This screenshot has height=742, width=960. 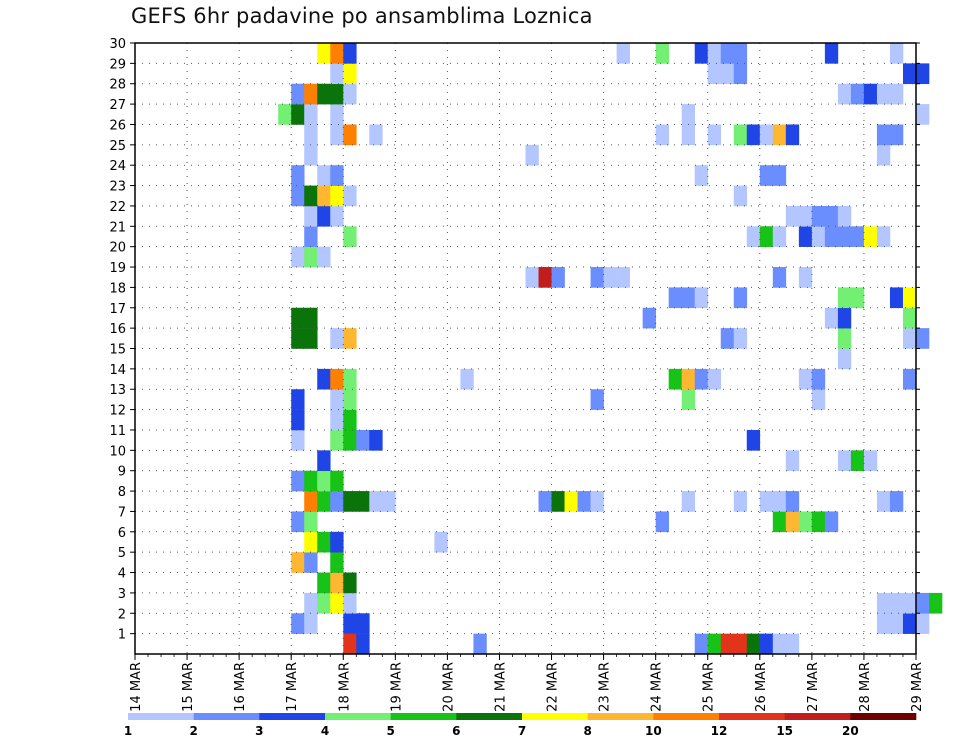 What do you see at coordinates (122, 472) in the screenshot?
I see `y-tick-label: 9` at bounding box center [122, 472].